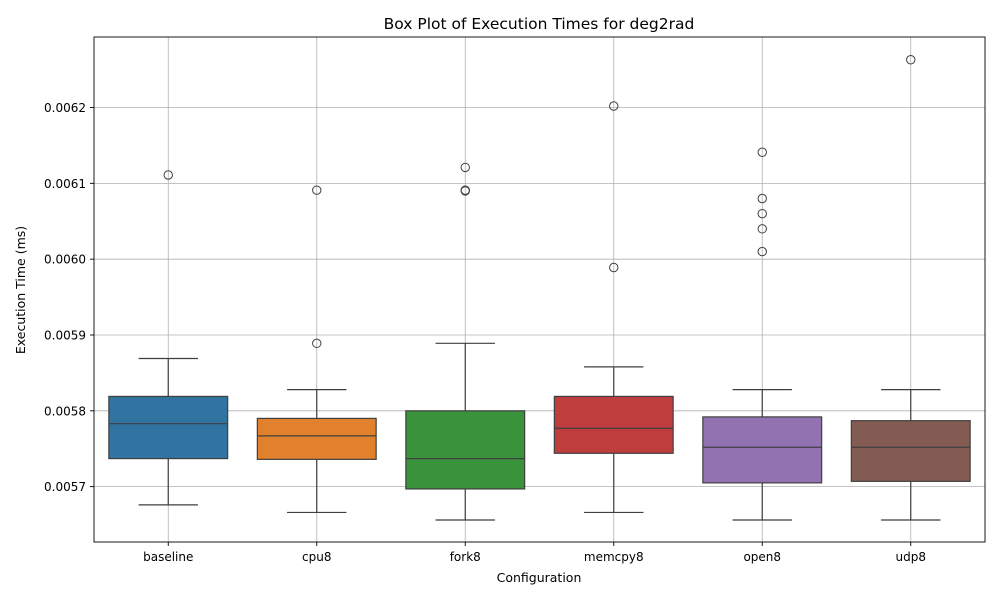  What do you see at coordinates (762, 557) in the screenshot?
I see `x-tick-label: open8` at bounding box center [762, 557].